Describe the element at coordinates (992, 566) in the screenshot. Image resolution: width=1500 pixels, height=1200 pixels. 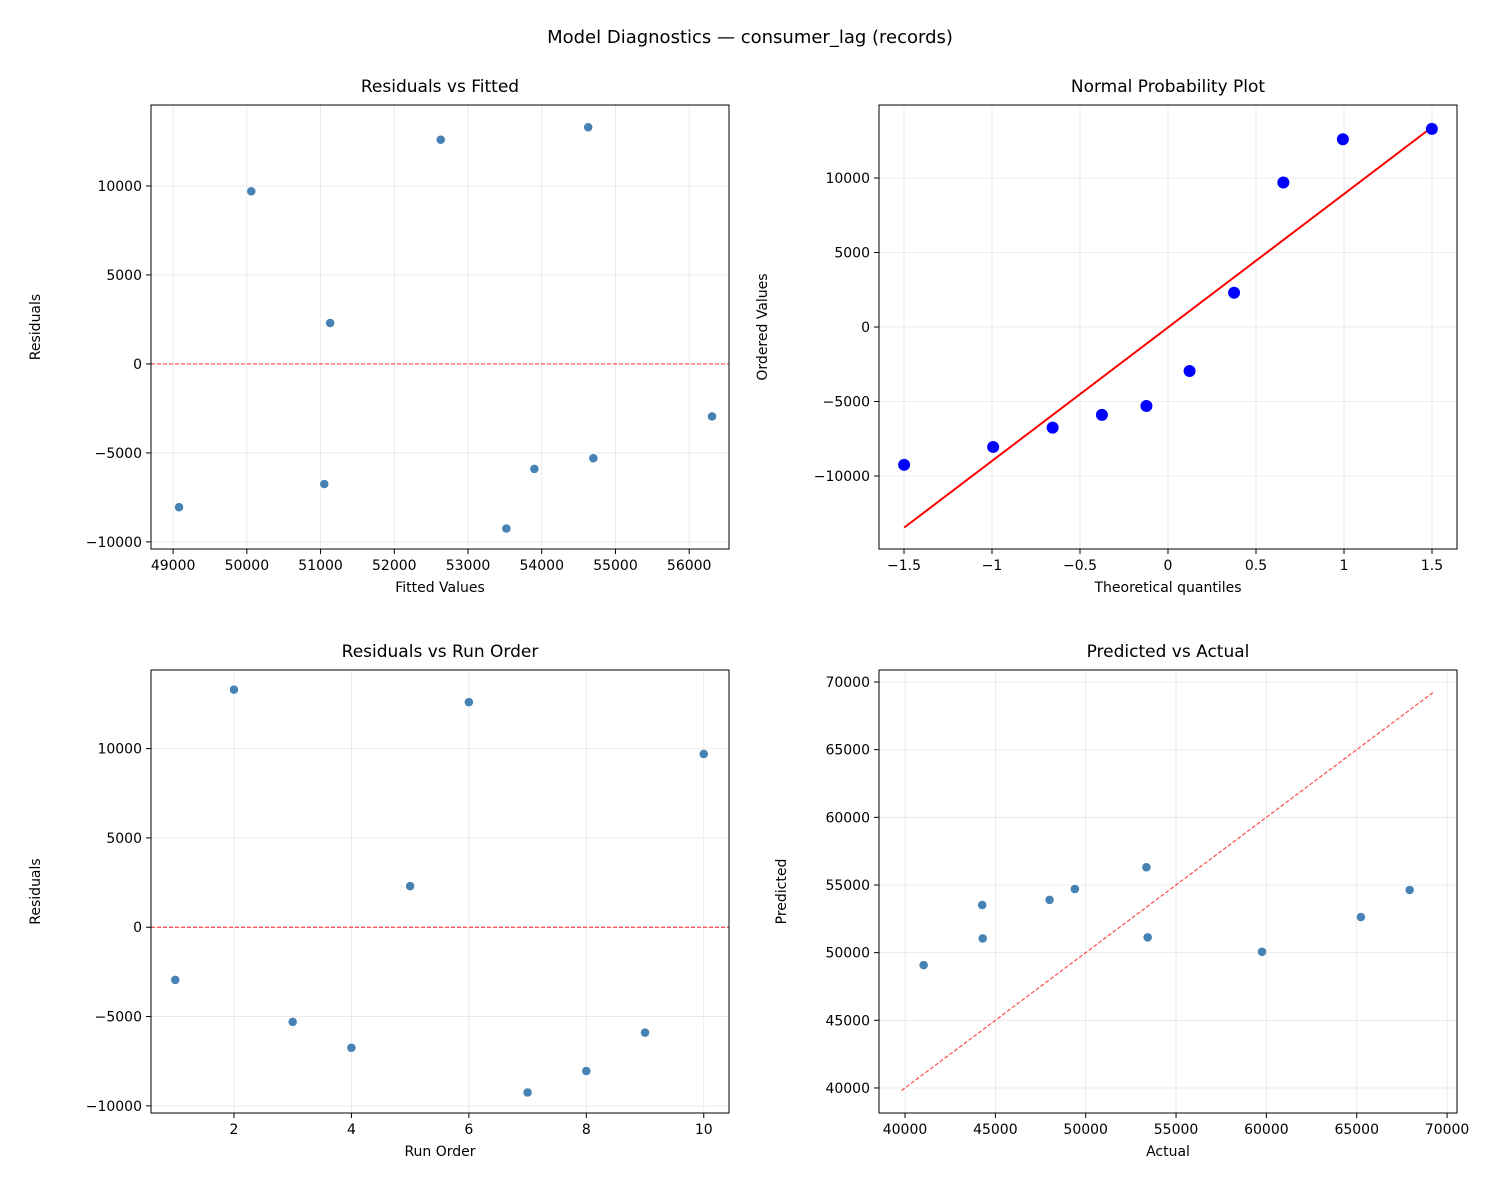
I see `x-tick-label: −1` at that location.